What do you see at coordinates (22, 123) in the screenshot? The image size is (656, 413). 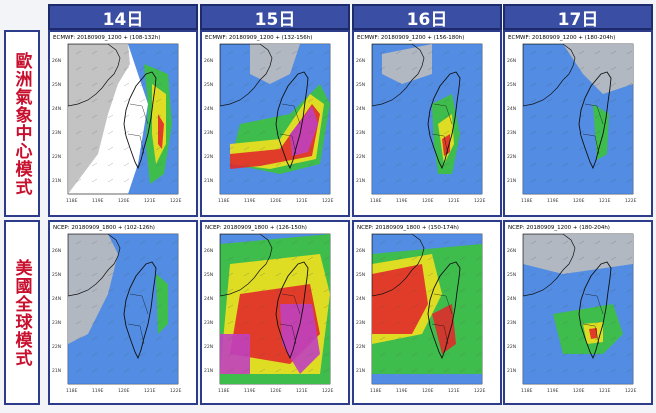 I see `row-label-ecmwf: 歐洲氣象中心模式` at bounding box center [22, 123].